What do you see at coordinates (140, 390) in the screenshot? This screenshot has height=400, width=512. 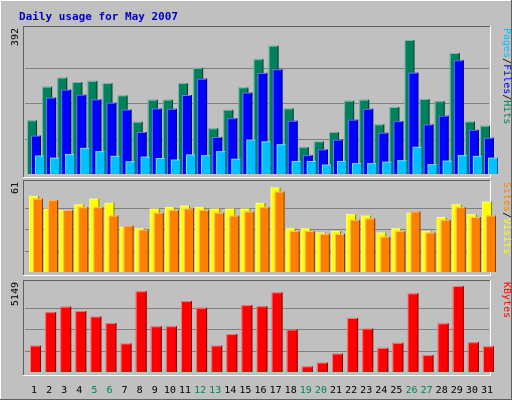 I see `day-label-8: 8` at bounding box center [140, 390].